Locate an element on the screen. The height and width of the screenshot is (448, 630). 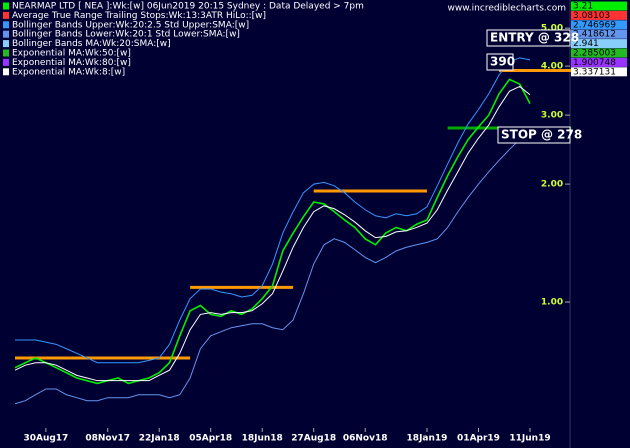
y-tick-label: 5.00 is located at coordinates (552, 29).